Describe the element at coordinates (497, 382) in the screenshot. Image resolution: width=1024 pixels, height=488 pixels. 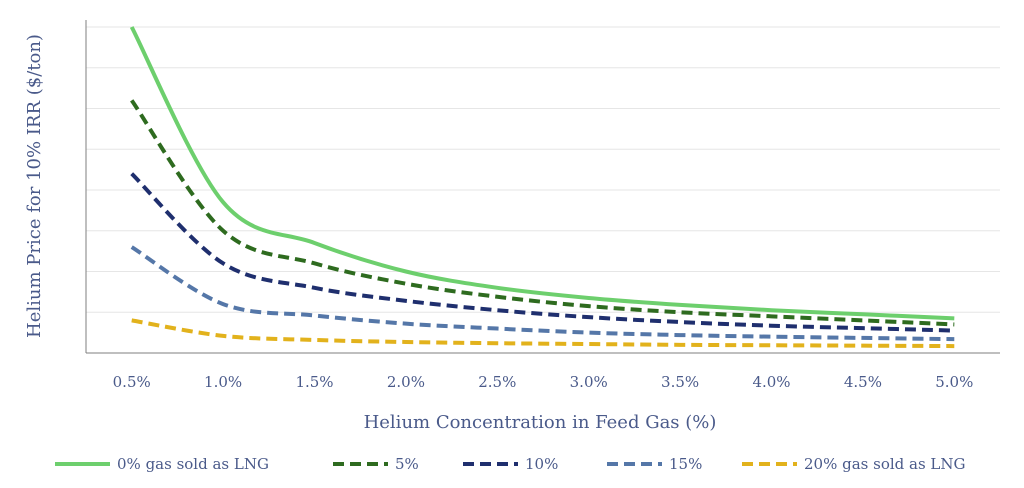
I see `x-tick-label: 2.5%` at that location.